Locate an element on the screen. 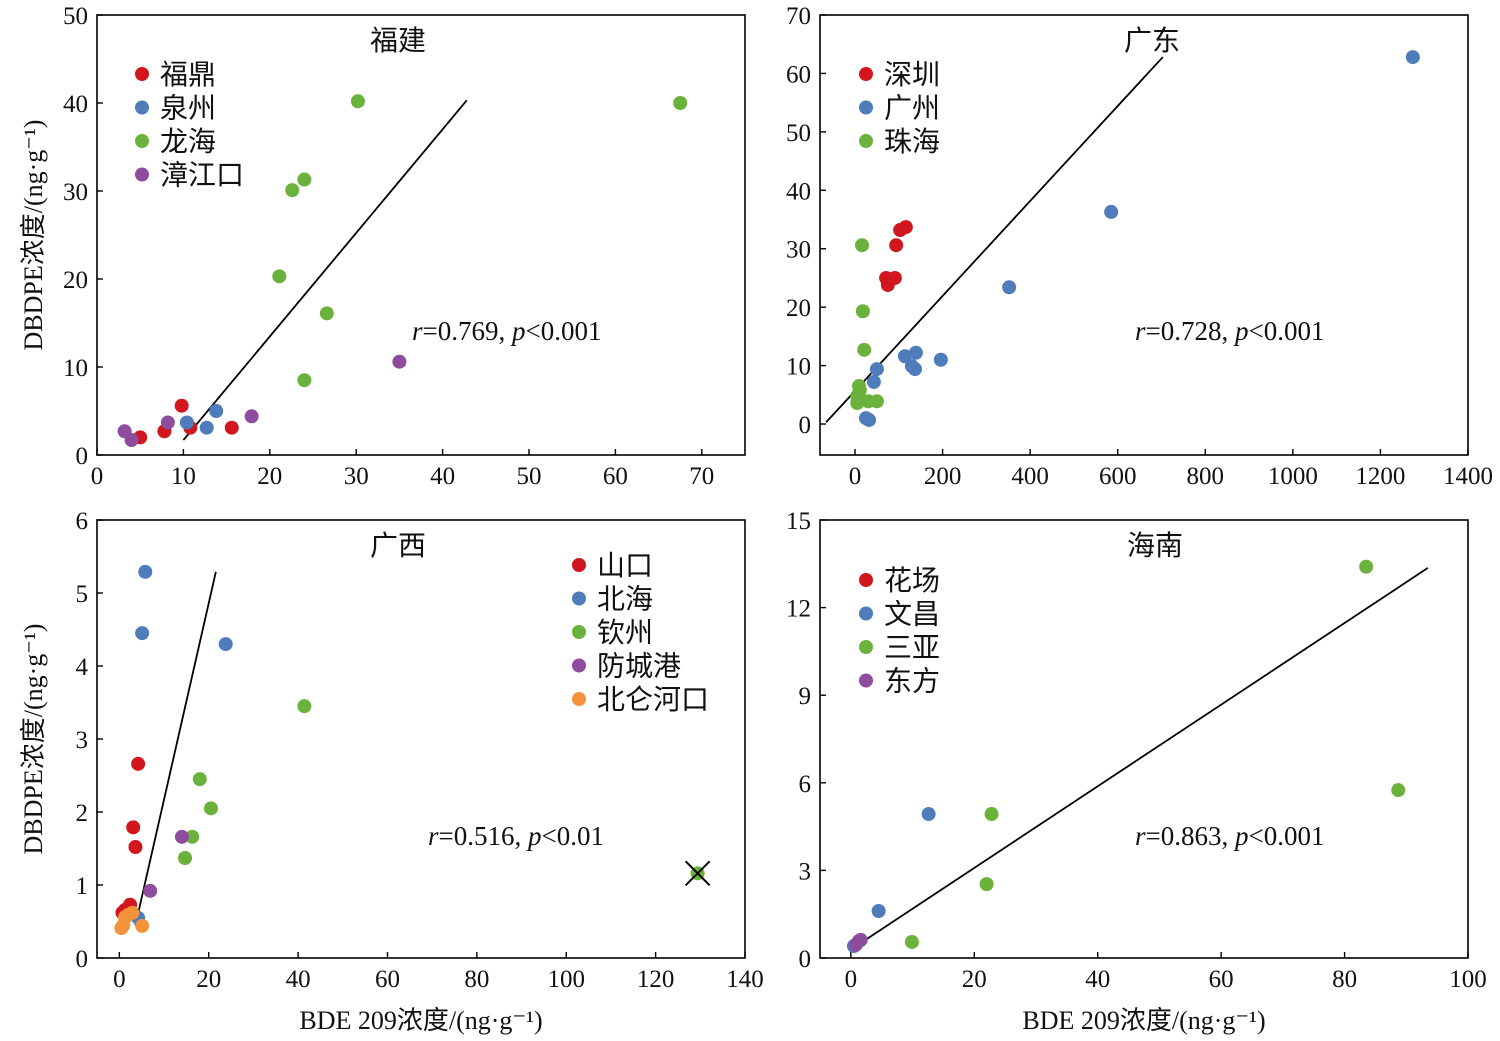 This screenshot has width=1500, height=1041. x-tick-label: 1400 is located at coordinates (1468, 476).